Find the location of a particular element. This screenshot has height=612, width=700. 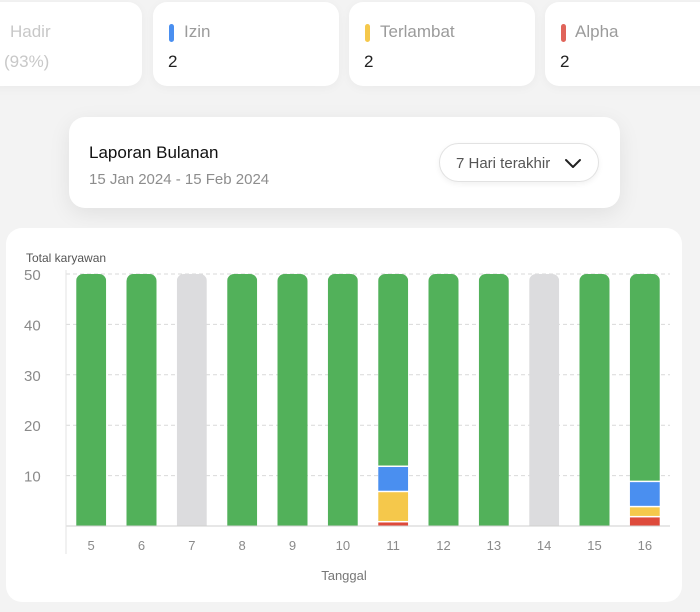

x-tick-label: 8 is located at coordinates (242, 545).